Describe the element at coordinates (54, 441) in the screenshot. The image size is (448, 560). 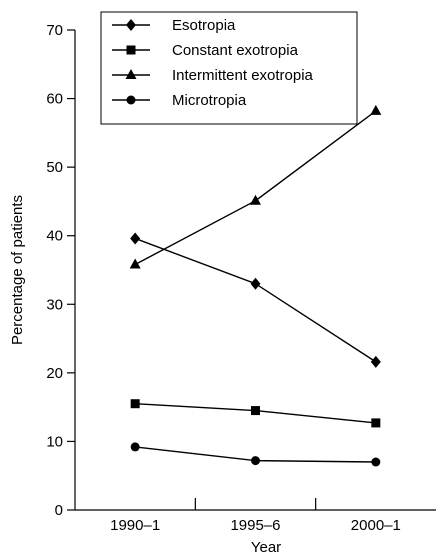
I see `y-tick-label: 10` at that location.